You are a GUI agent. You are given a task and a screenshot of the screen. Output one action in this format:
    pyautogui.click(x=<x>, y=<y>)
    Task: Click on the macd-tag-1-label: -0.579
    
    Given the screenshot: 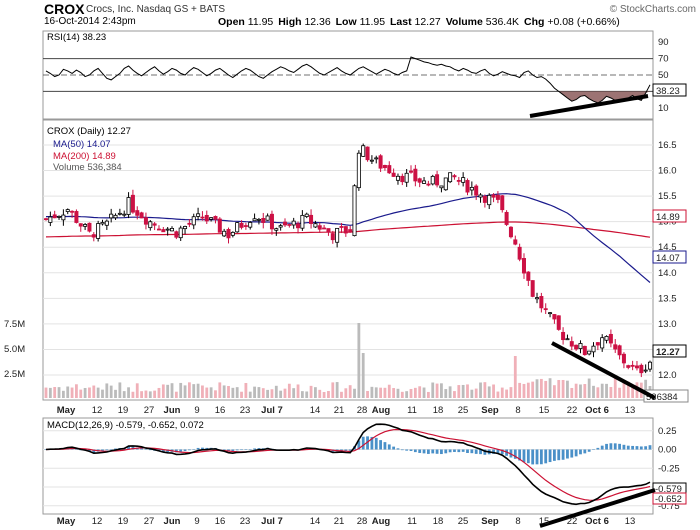 What is the action you would take?
    pyautogui.click(x=668, y=489)
    